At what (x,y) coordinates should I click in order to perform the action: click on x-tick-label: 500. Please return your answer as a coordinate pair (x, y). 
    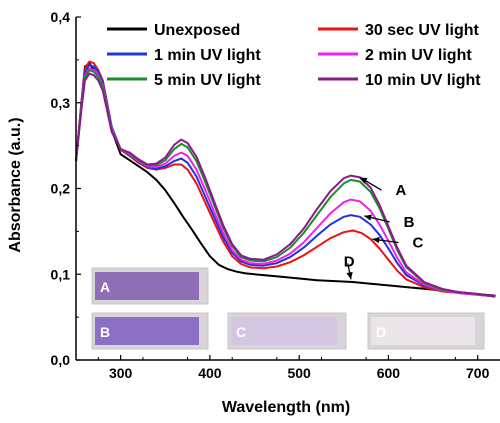
    Looking at the image, I should click on (299, 373).